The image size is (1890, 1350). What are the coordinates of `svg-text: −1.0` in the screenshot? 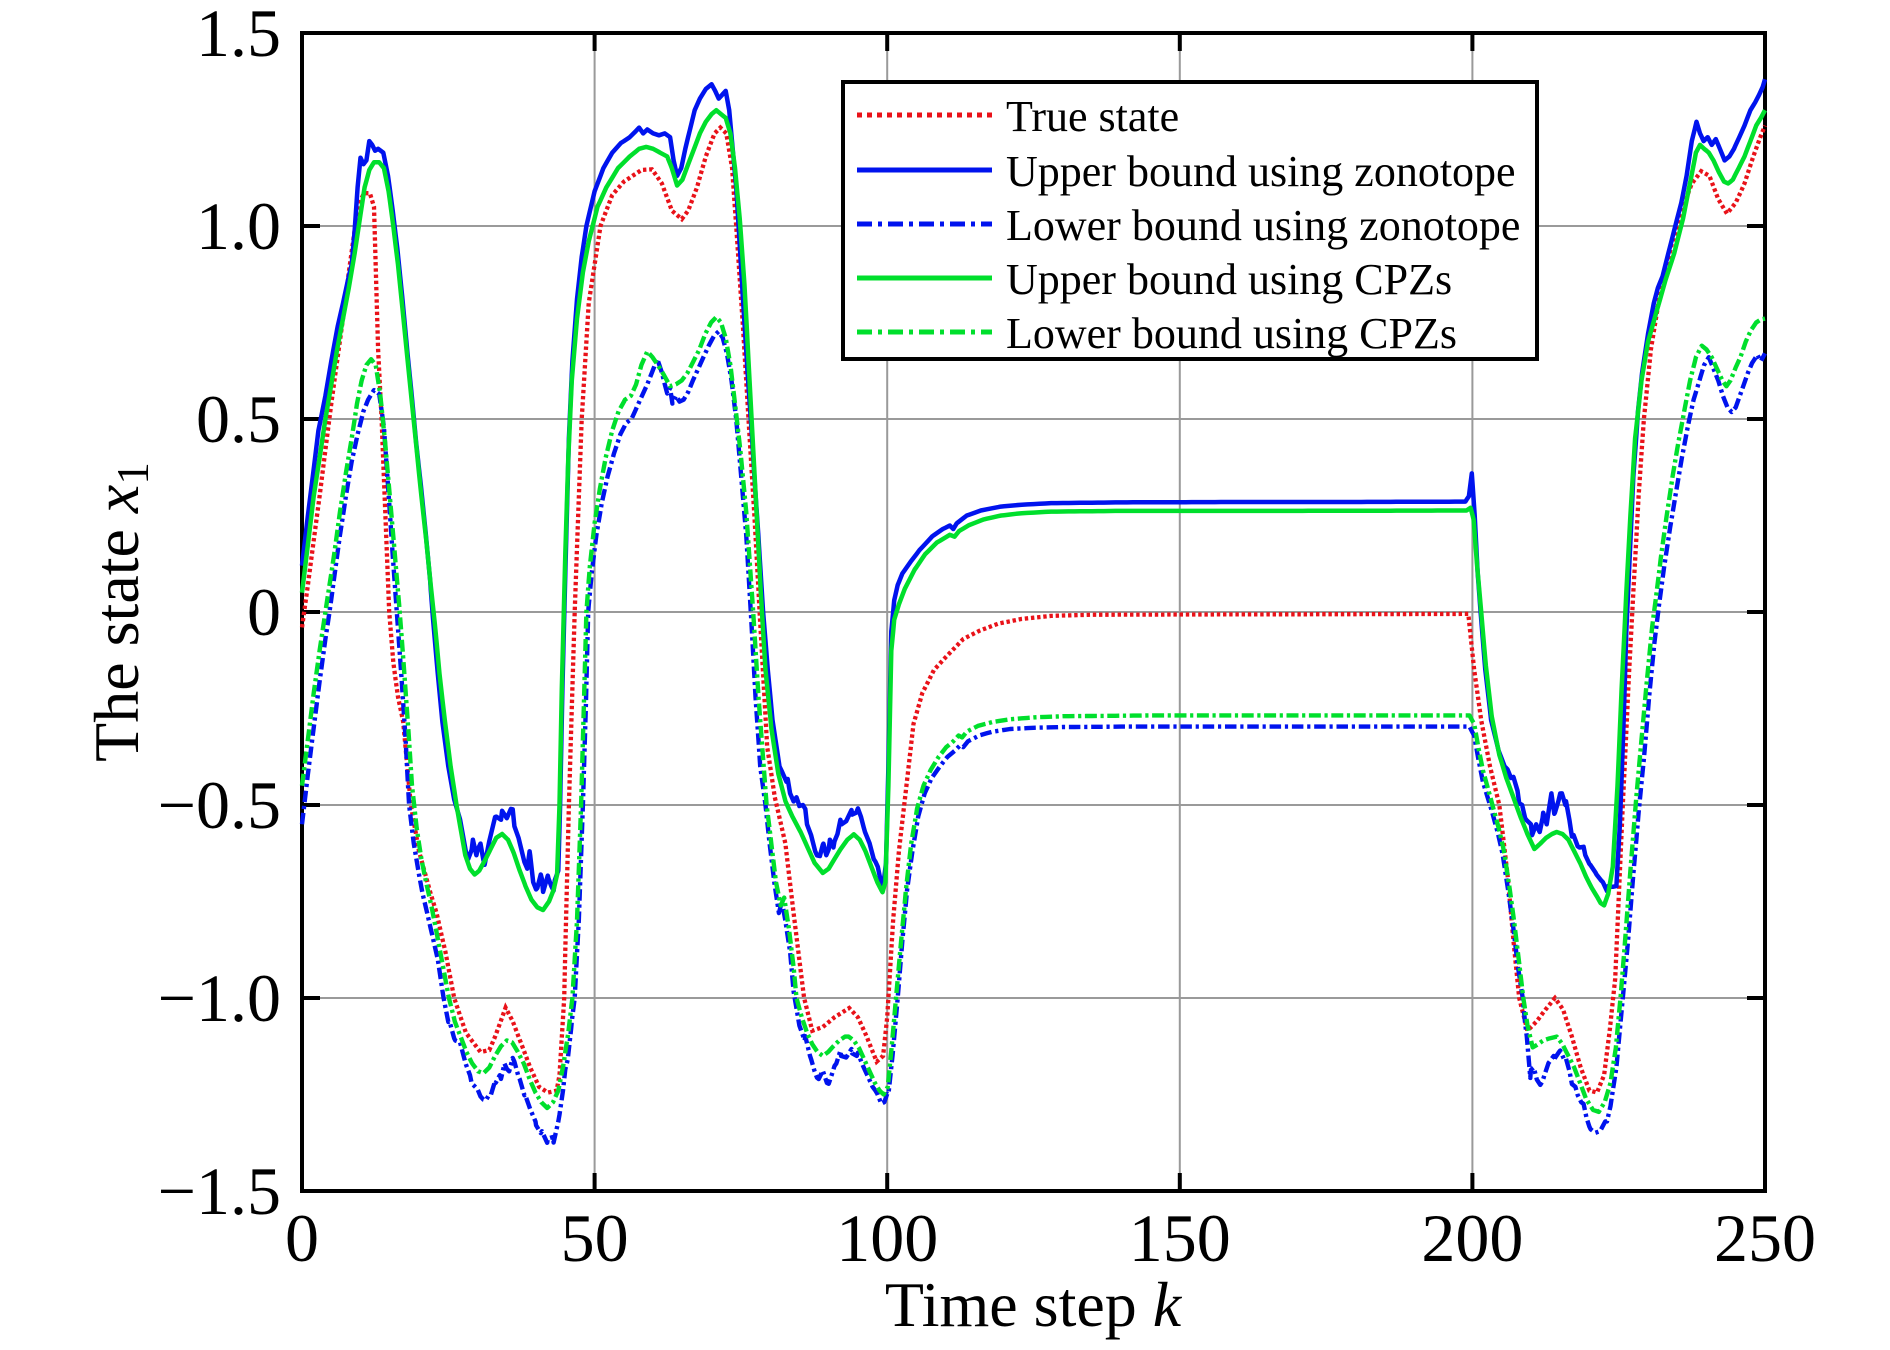 It's located at (219, 998).